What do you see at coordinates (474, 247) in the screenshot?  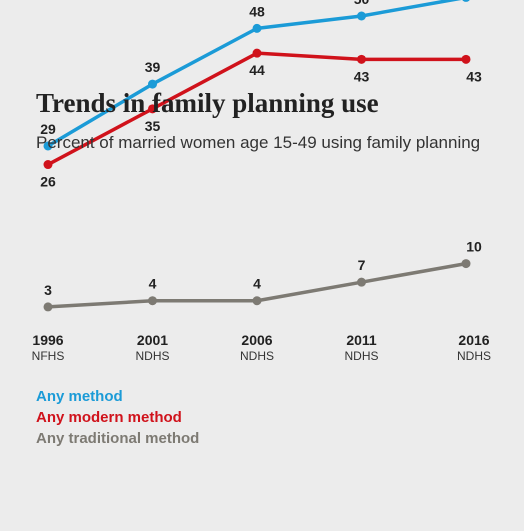 I see `data-label-any-traditional-method-2016: 10` at bounding box center [474, 247].